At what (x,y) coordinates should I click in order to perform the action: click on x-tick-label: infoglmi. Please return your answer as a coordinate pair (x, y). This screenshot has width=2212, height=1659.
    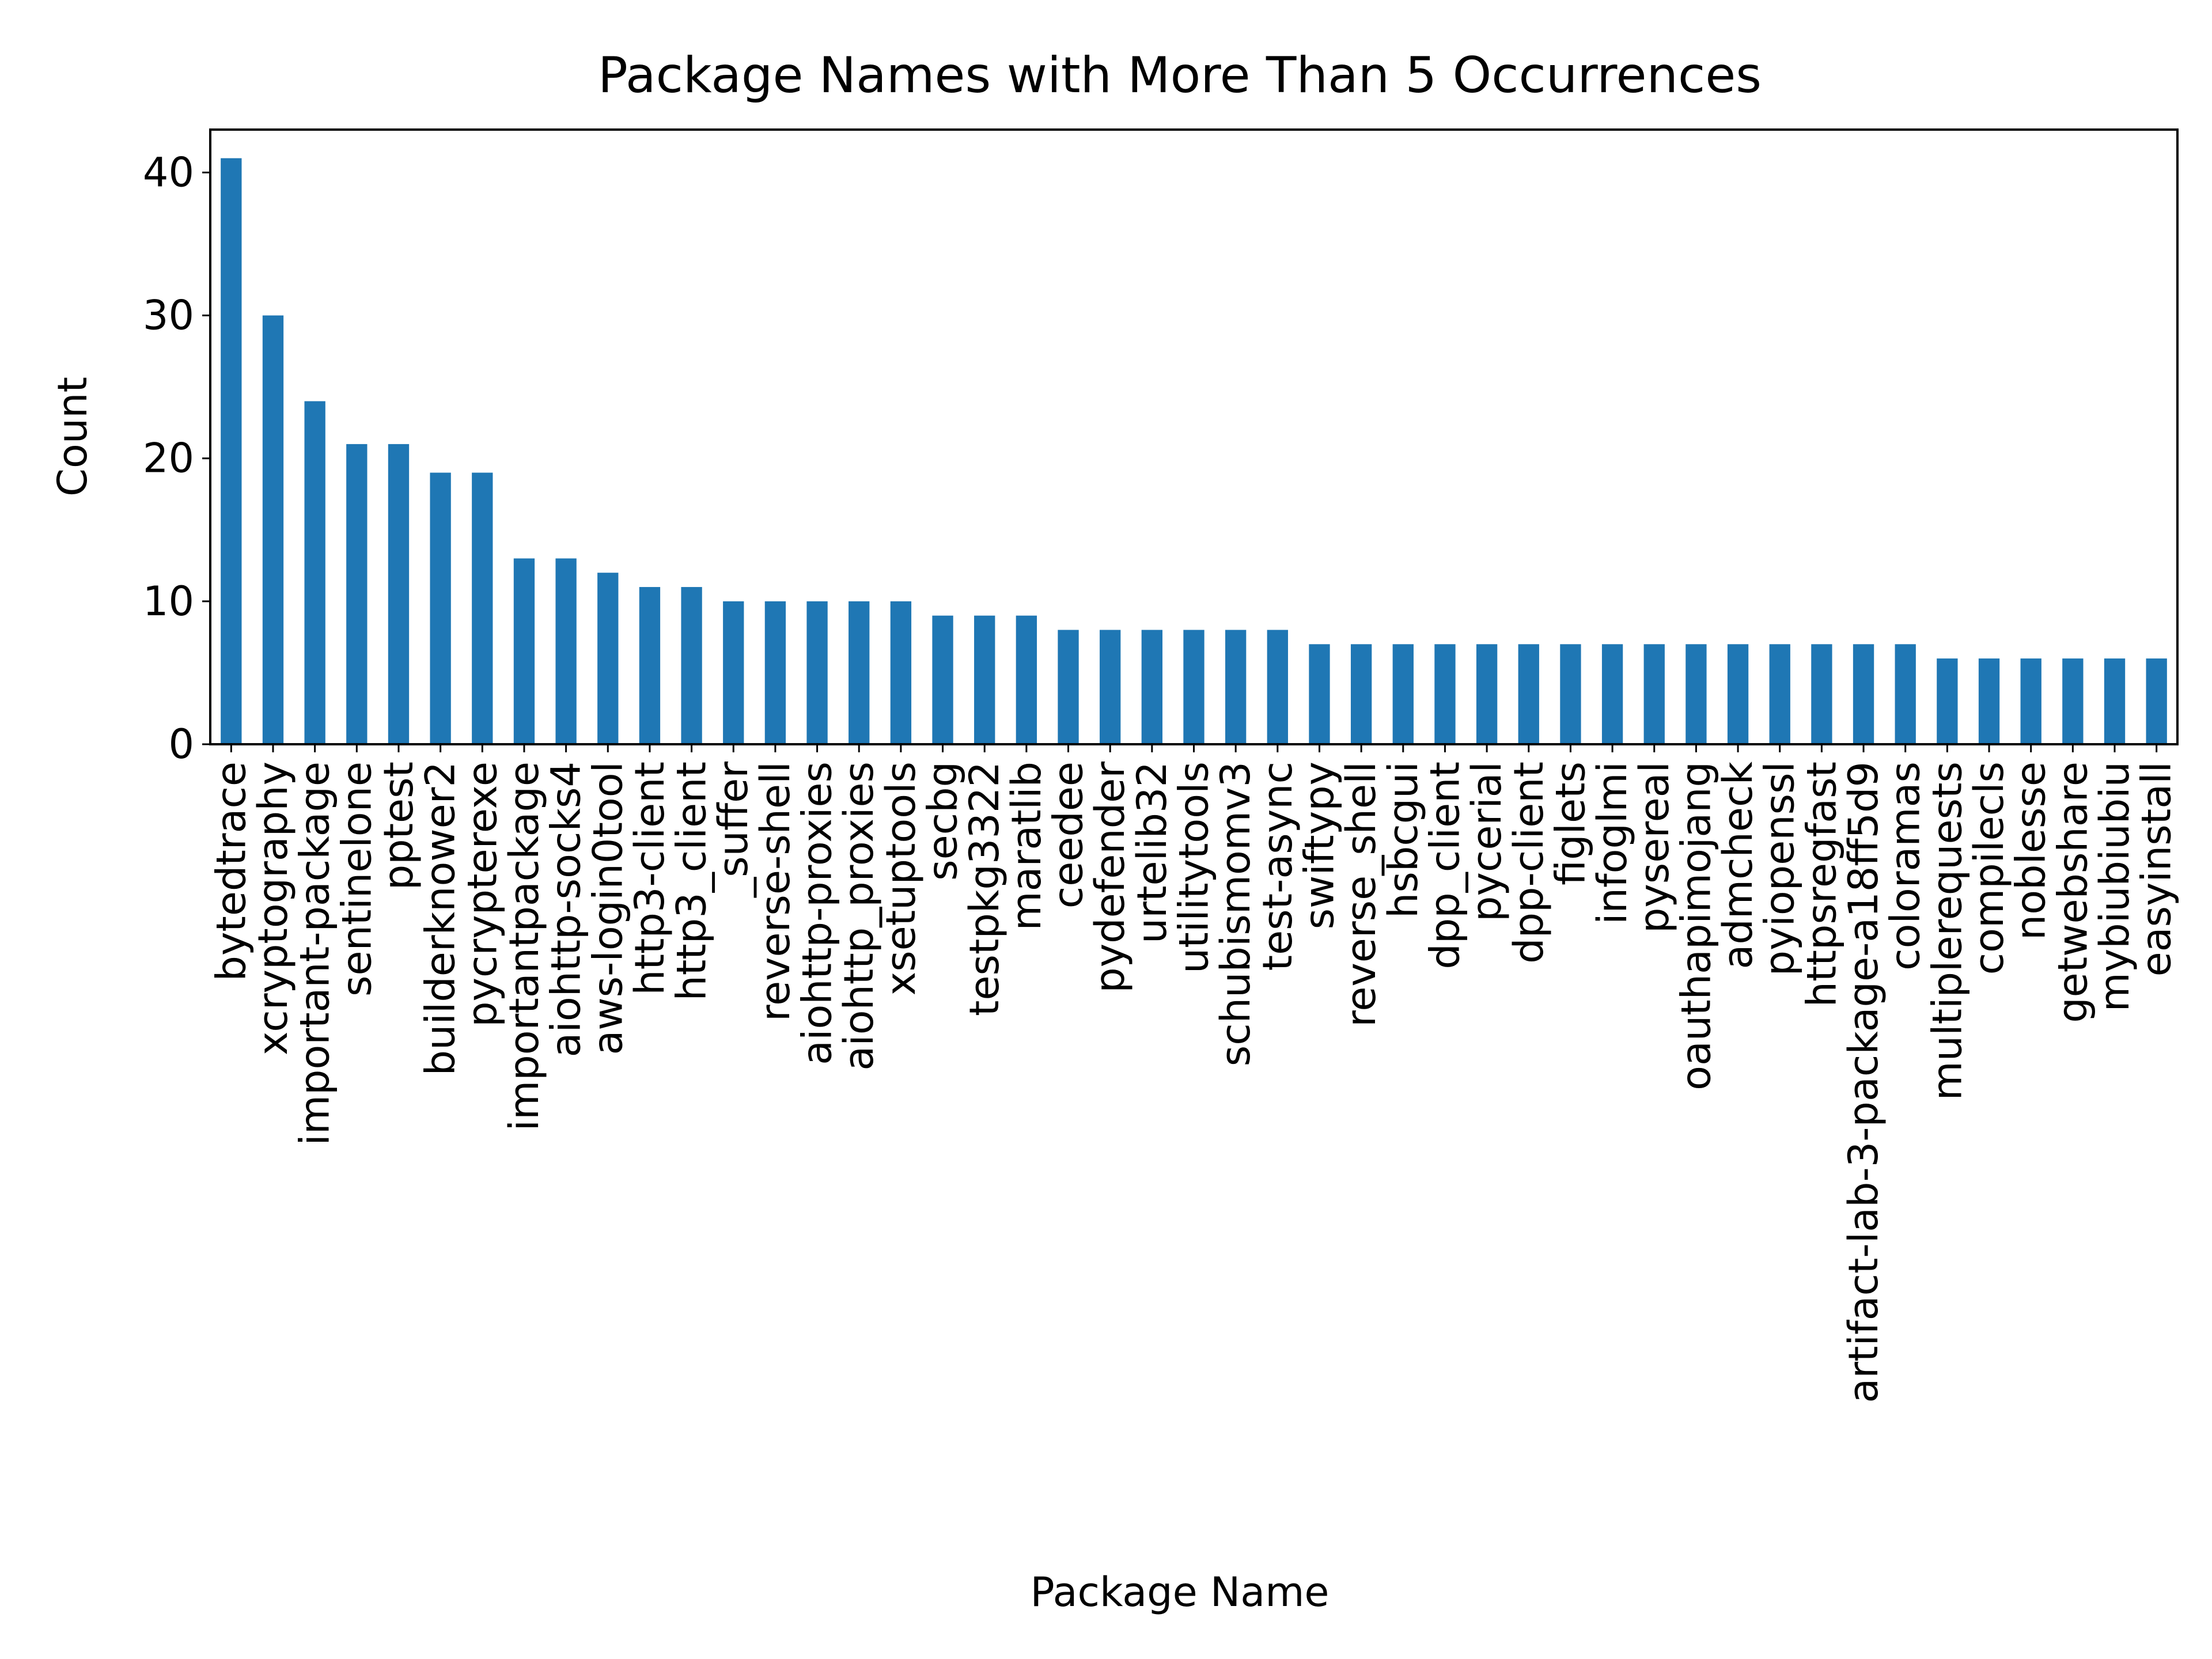
    Looking at the image, I should click on (1612, 843).